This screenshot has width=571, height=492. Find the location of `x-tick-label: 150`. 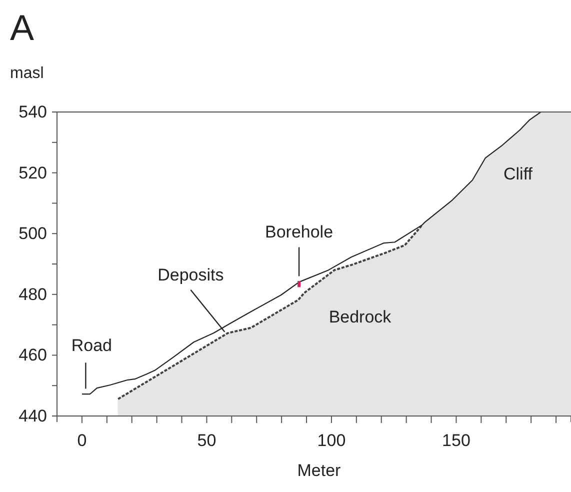

x-tick-label: 150 is located at coordinates (456, 440).